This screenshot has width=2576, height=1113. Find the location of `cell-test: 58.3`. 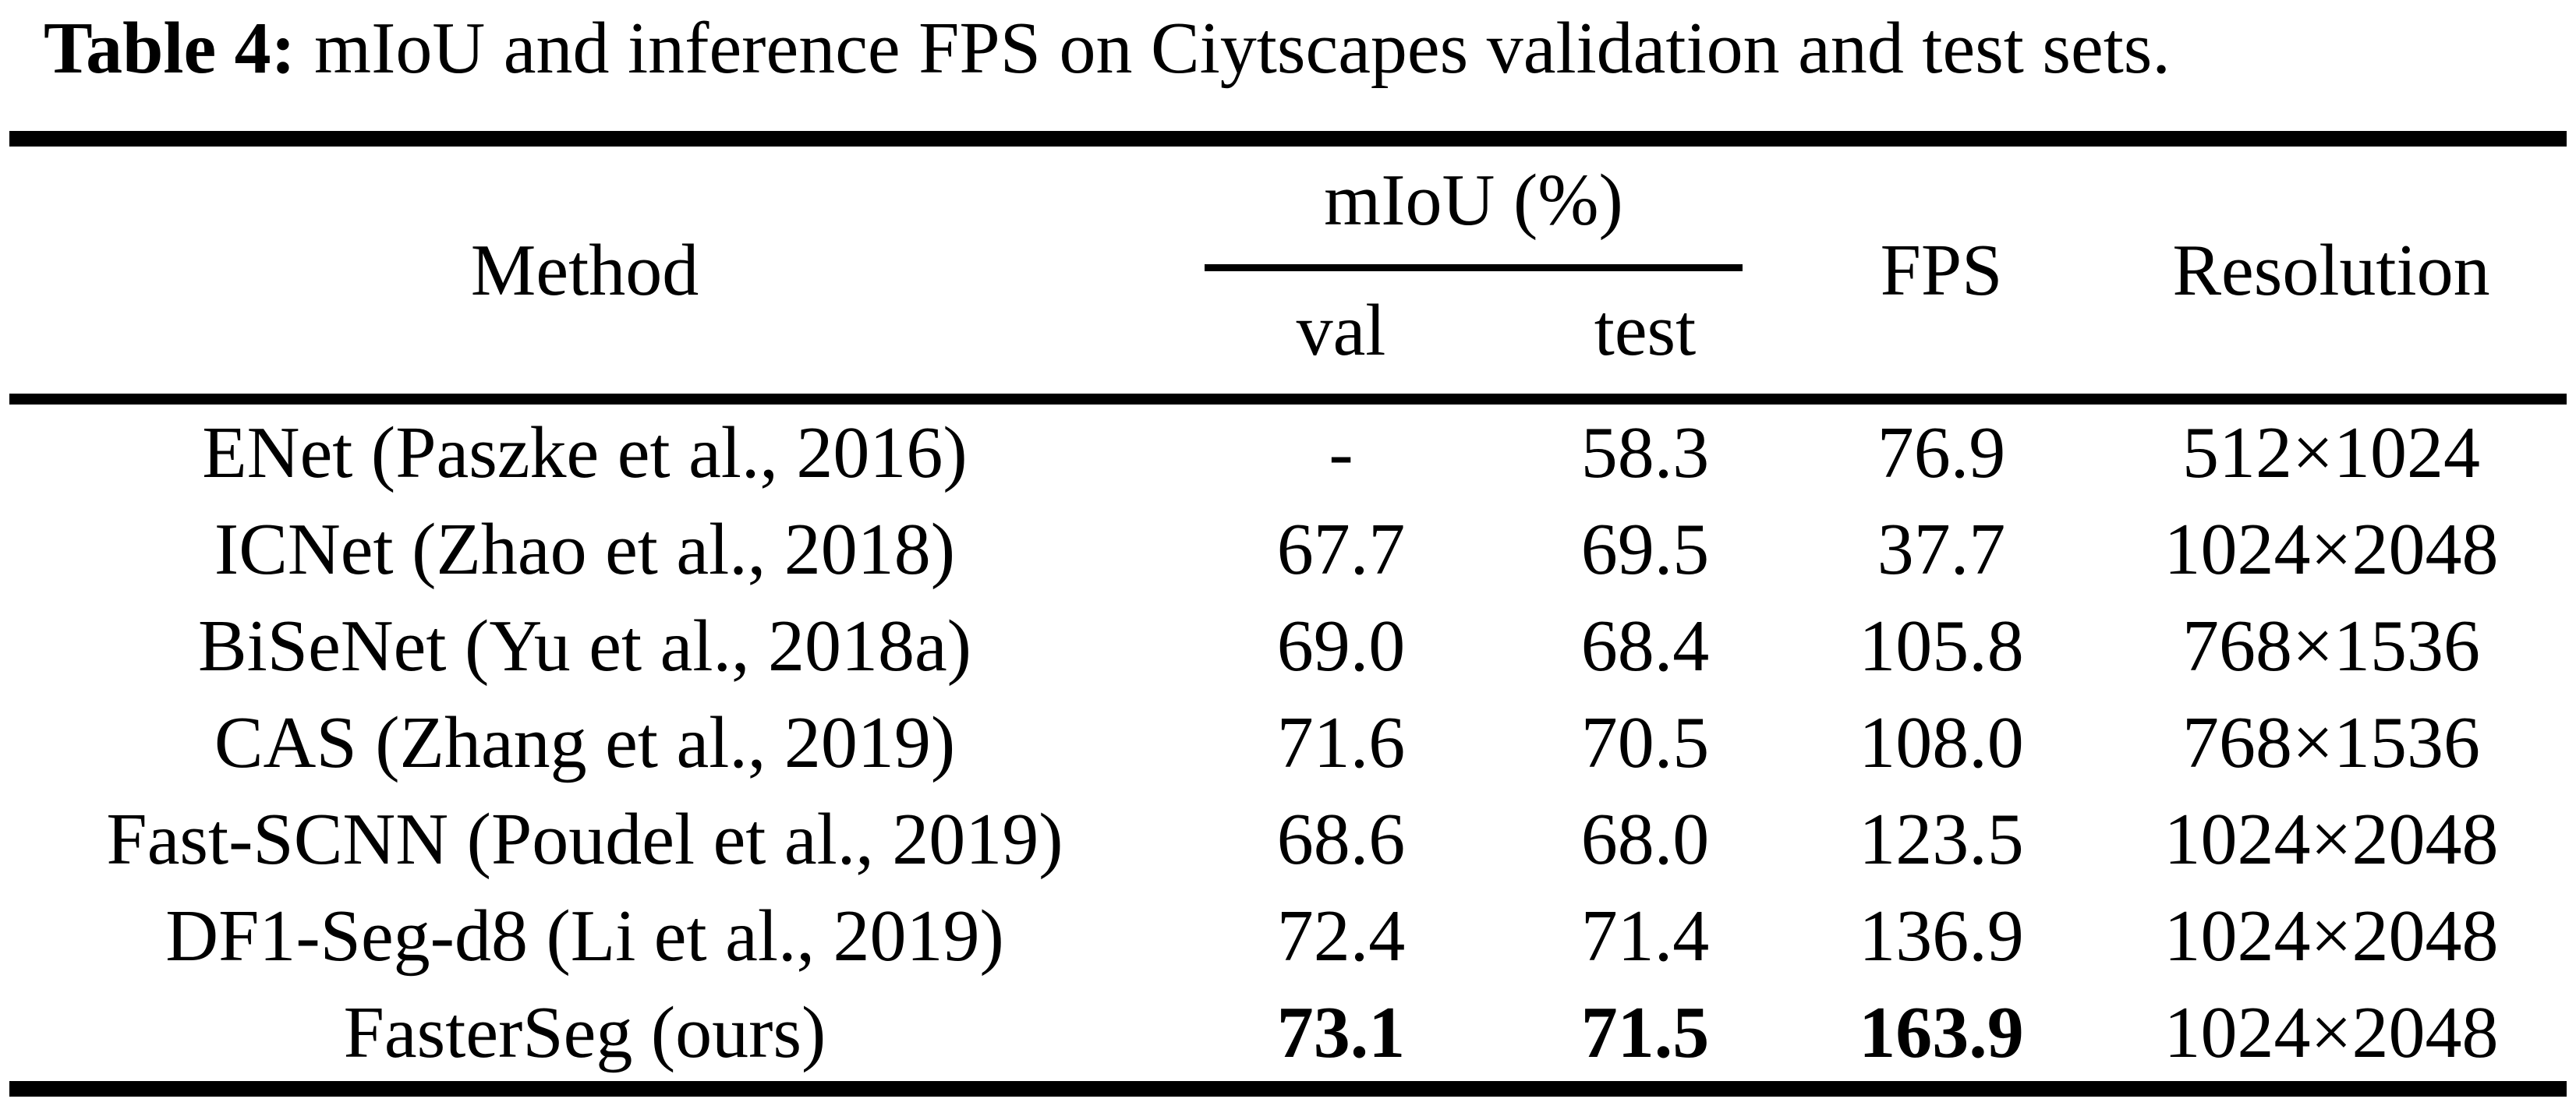

cell-test: 58.3 is located at coordinates (1645, 452).